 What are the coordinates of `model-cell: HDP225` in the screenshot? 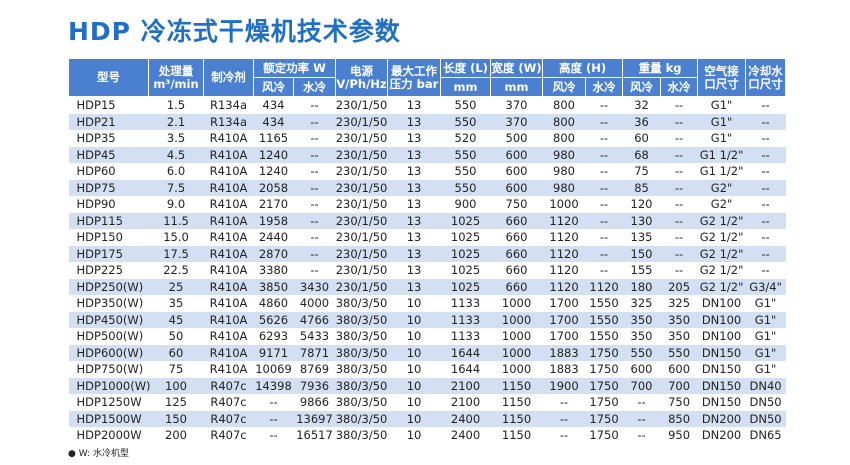 It's located at (99, 270).